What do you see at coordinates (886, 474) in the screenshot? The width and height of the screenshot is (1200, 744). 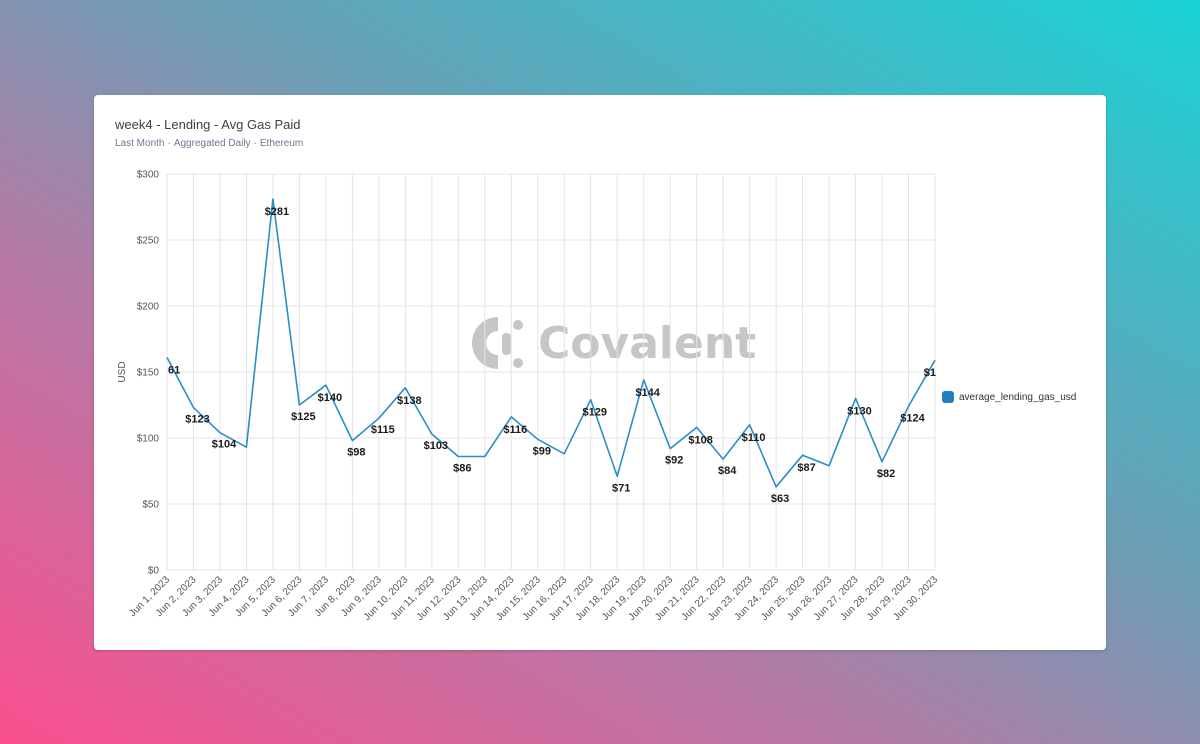 I see `data-label: $82` at bounding box center [886, 474].